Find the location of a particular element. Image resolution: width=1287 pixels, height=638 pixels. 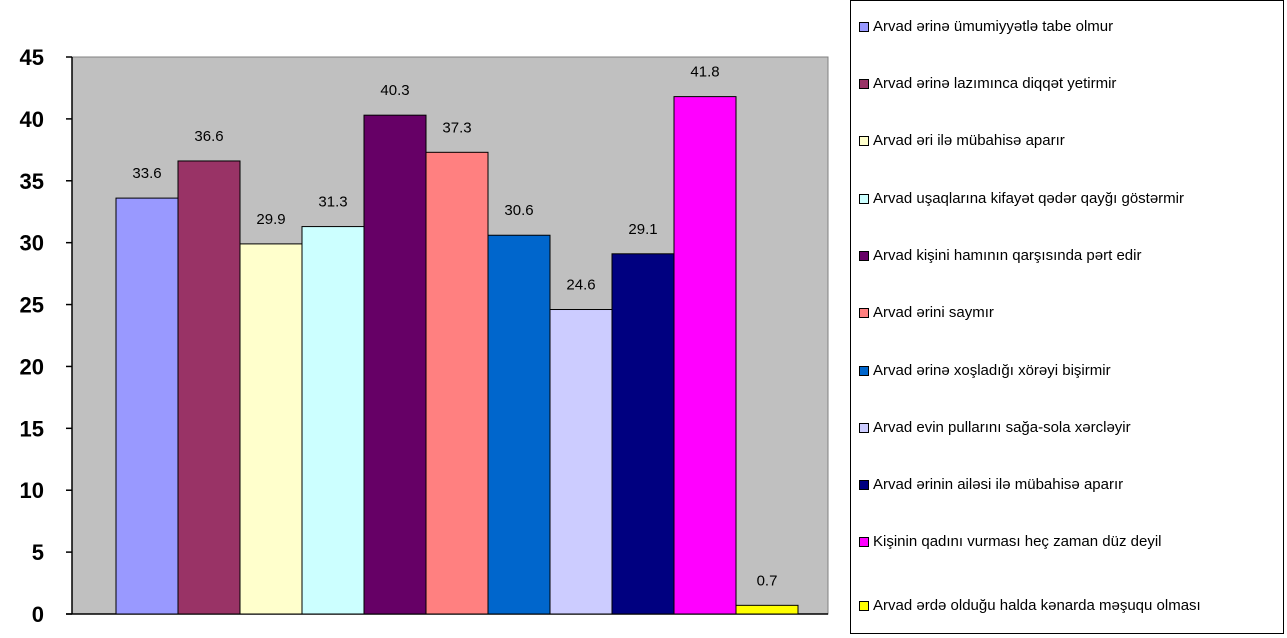

y-tick-label: 45 is located at coordinates (32, 57).